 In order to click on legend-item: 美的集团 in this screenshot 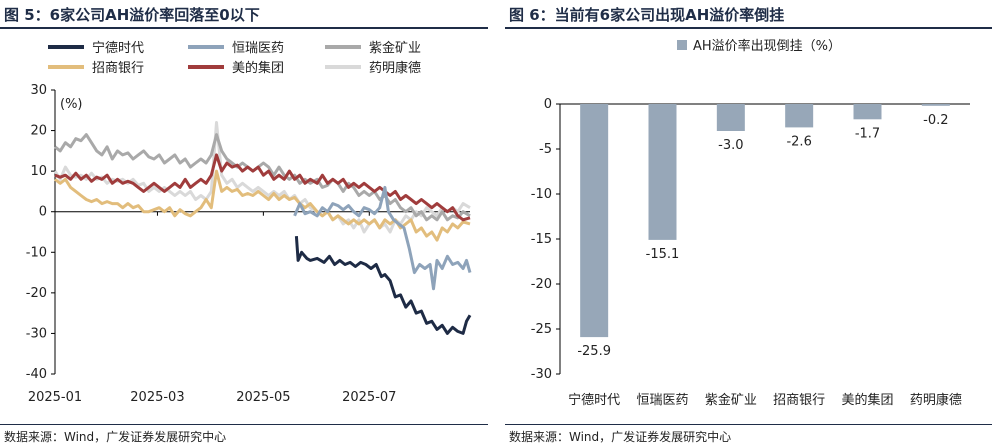, I will do `click(236, 68)`.